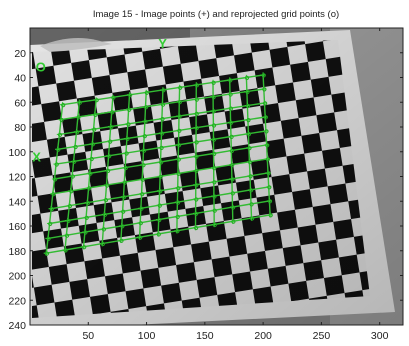 Image resolution: width=409 pixels, height=346 pixels. What do you see at coordinates (36, 157) in the screenshot?
I see `x-axis-label-marker: X` at bounding box center [36, 157].